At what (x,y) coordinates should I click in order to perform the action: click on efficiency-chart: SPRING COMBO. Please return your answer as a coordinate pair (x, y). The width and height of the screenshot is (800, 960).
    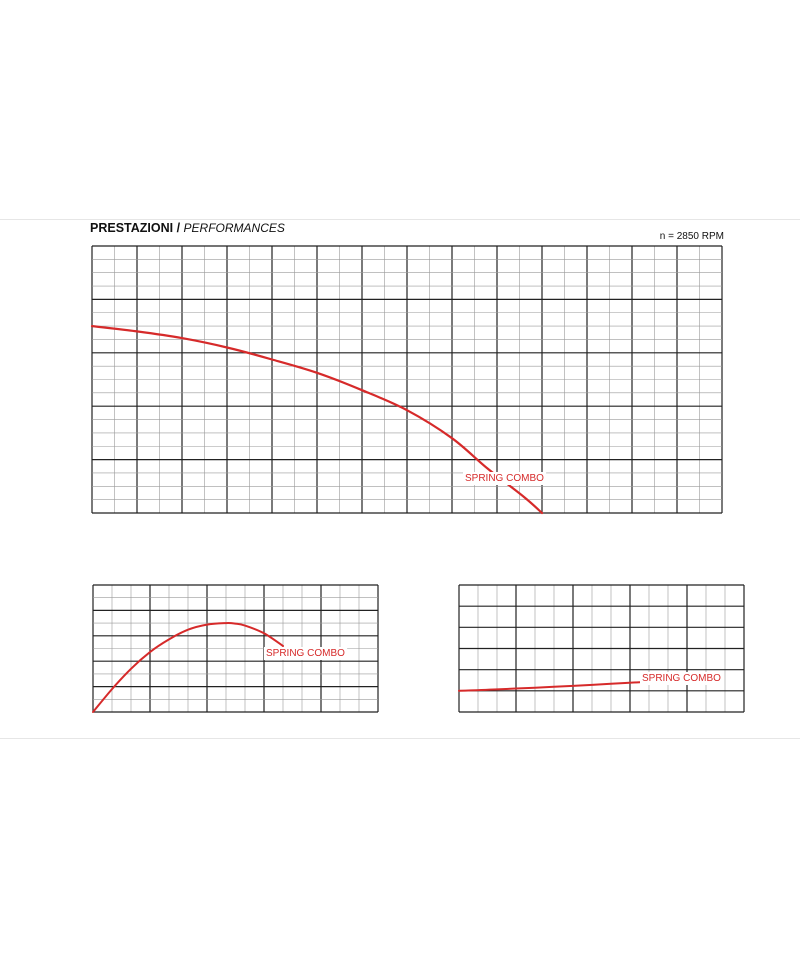
    Looking at the image, I should click on (235, 648).